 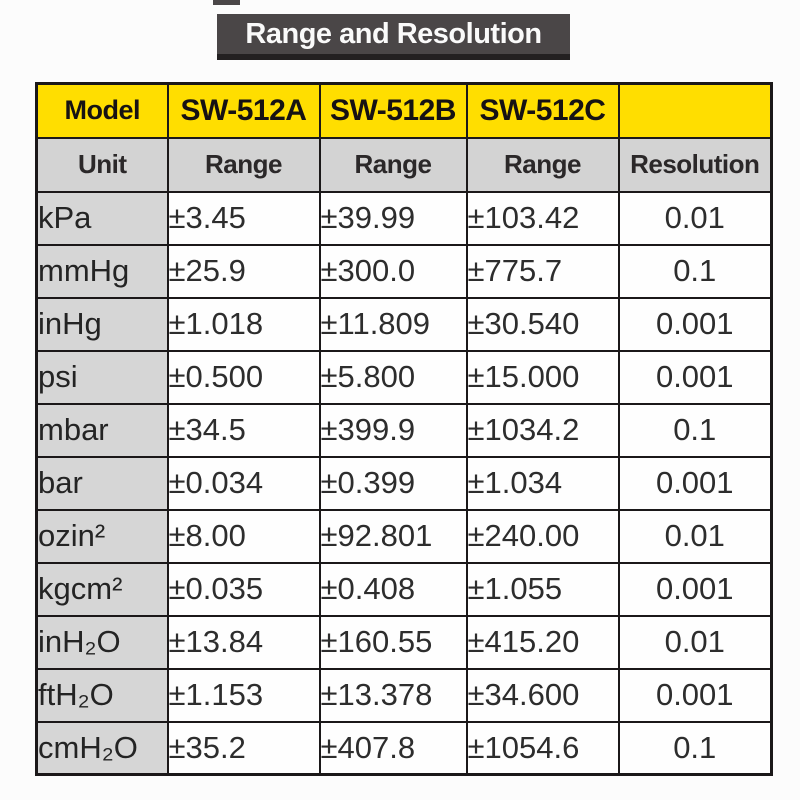 I want to click on range-a-cell: ±25.9, so click(x=243, y=271).